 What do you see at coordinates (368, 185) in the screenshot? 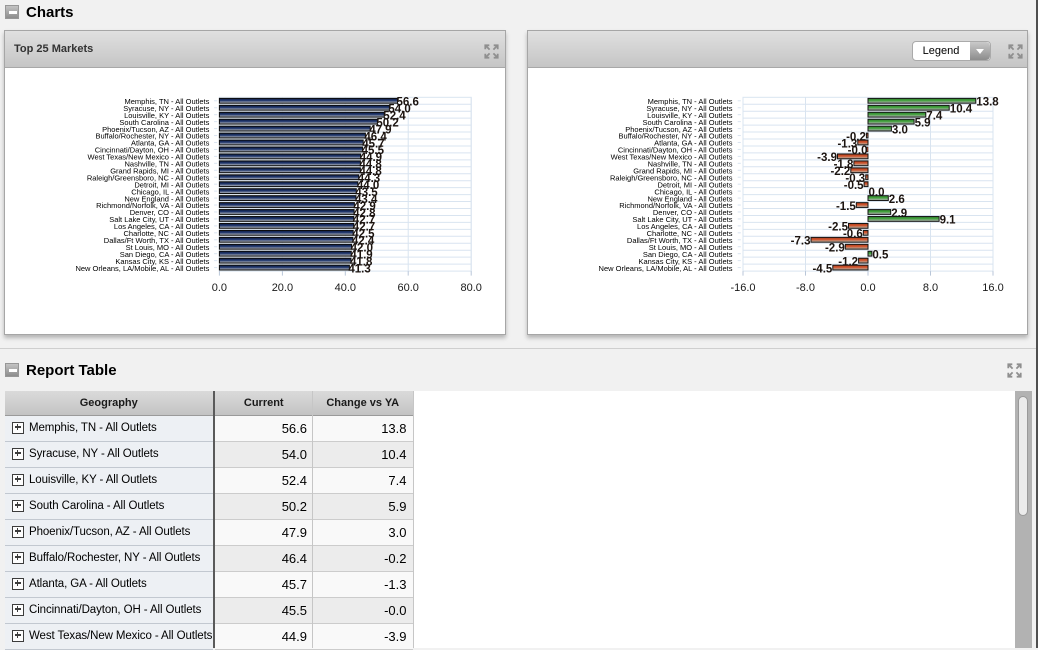
I see `svg-text: 44.0` at bounding box center [368, 185].